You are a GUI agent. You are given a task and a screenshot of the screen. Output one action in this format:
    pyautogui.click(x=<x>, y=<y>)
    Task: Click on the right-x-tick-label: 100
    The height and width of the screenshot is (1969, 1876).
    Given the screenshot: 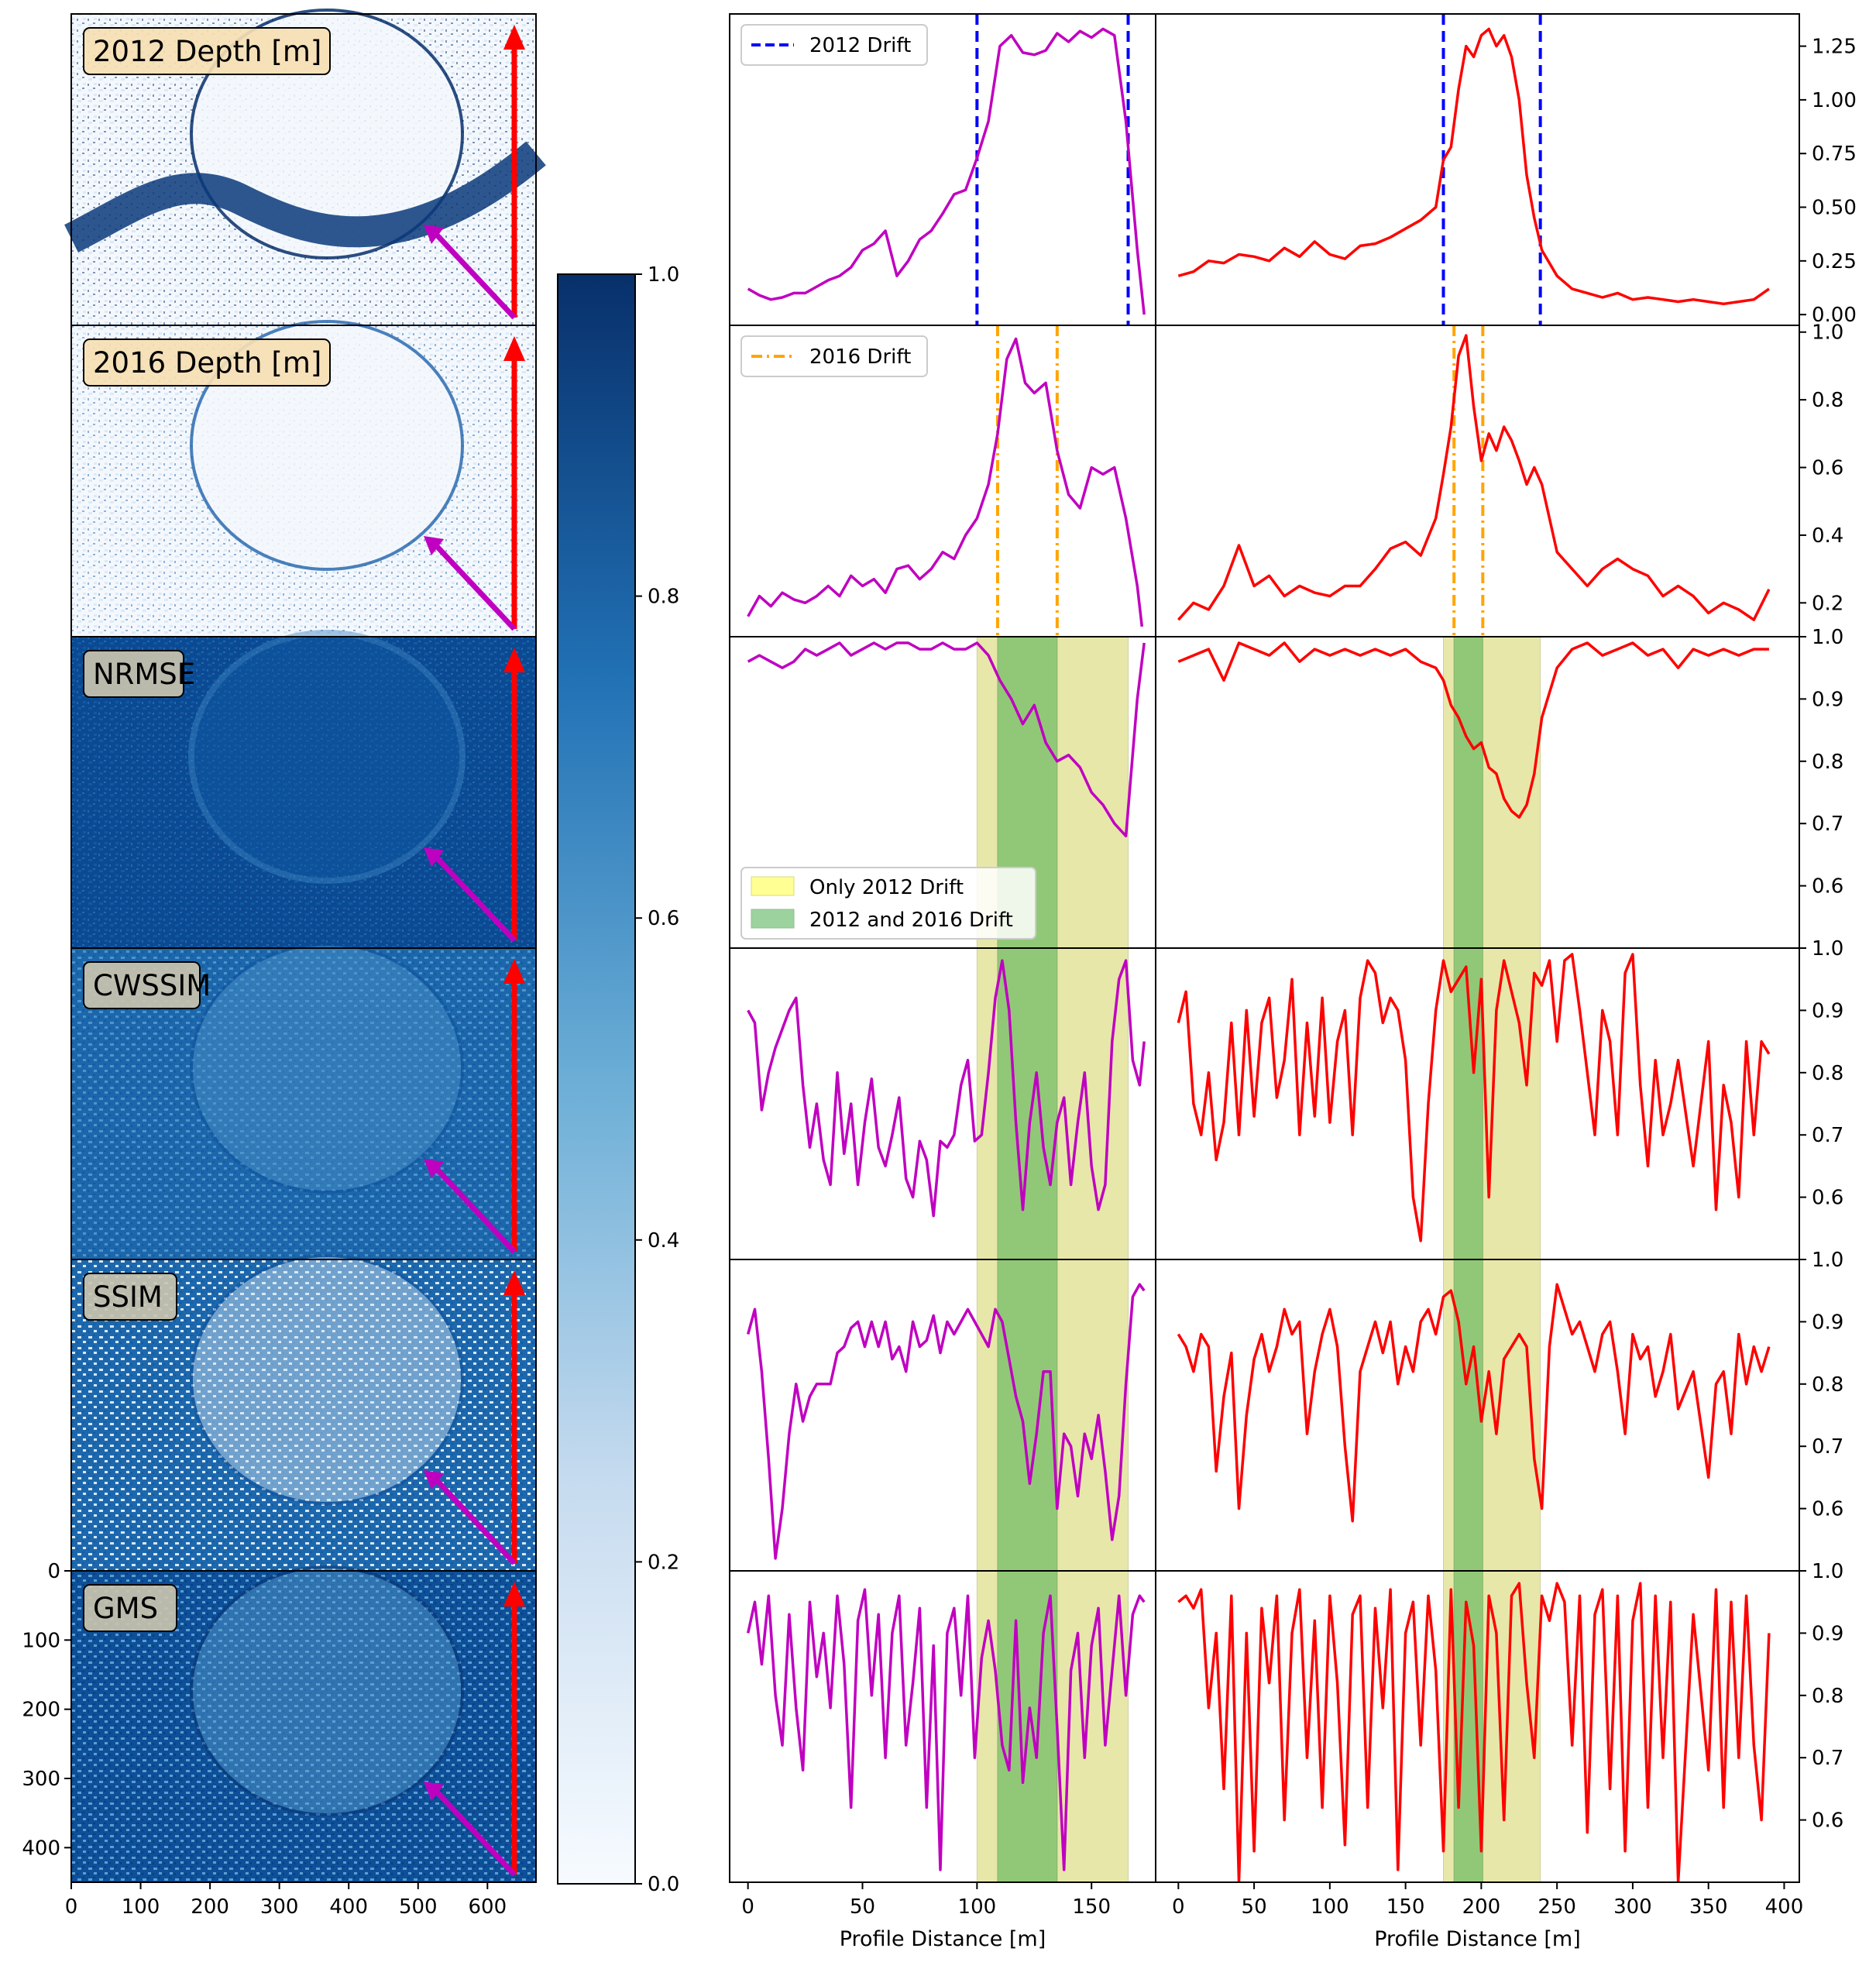 What is the action you would take?
    pyautogui.click(x=1330, y=1907)
    